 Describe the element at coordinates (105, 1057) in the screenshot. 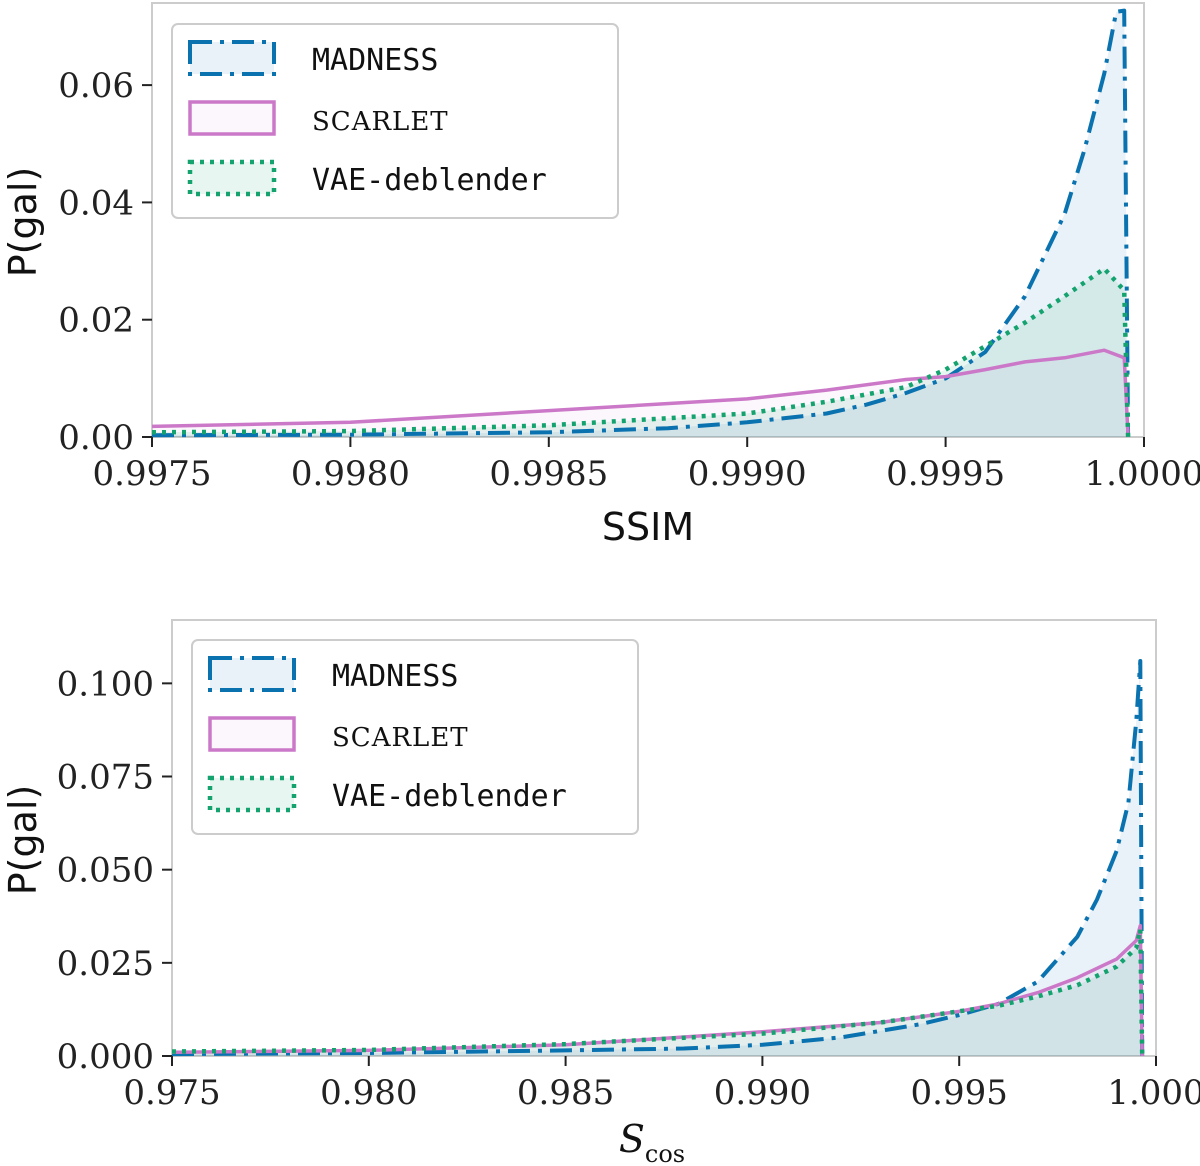

I see `y-tick-label: 0.000` at that location.